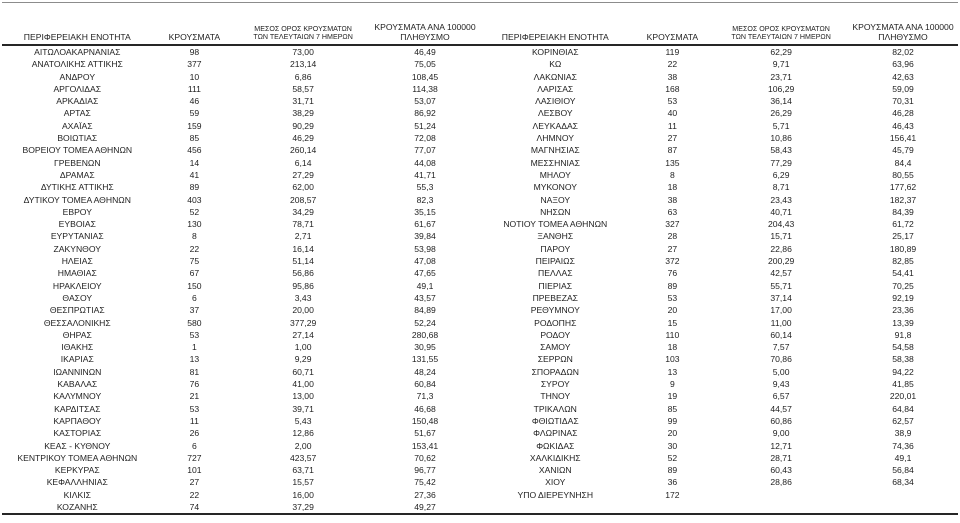 This screenshot has width=960, height=523. What do you see at coordinates (555, 334) in the screenshot?
I see `region-cell: ΡΟΔΟΥ` at bounding box center [555, 334].